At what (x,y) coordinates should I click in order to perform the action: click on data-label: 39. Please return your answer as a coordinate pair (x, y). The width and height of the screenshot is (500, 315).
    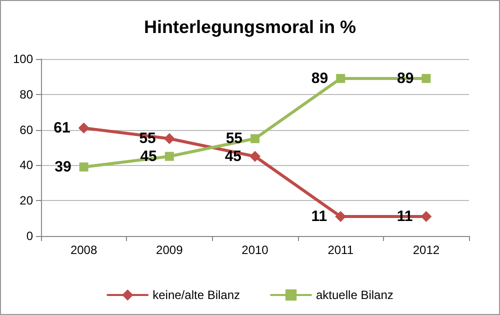
    Looking at the image, I should click on (63, 167).